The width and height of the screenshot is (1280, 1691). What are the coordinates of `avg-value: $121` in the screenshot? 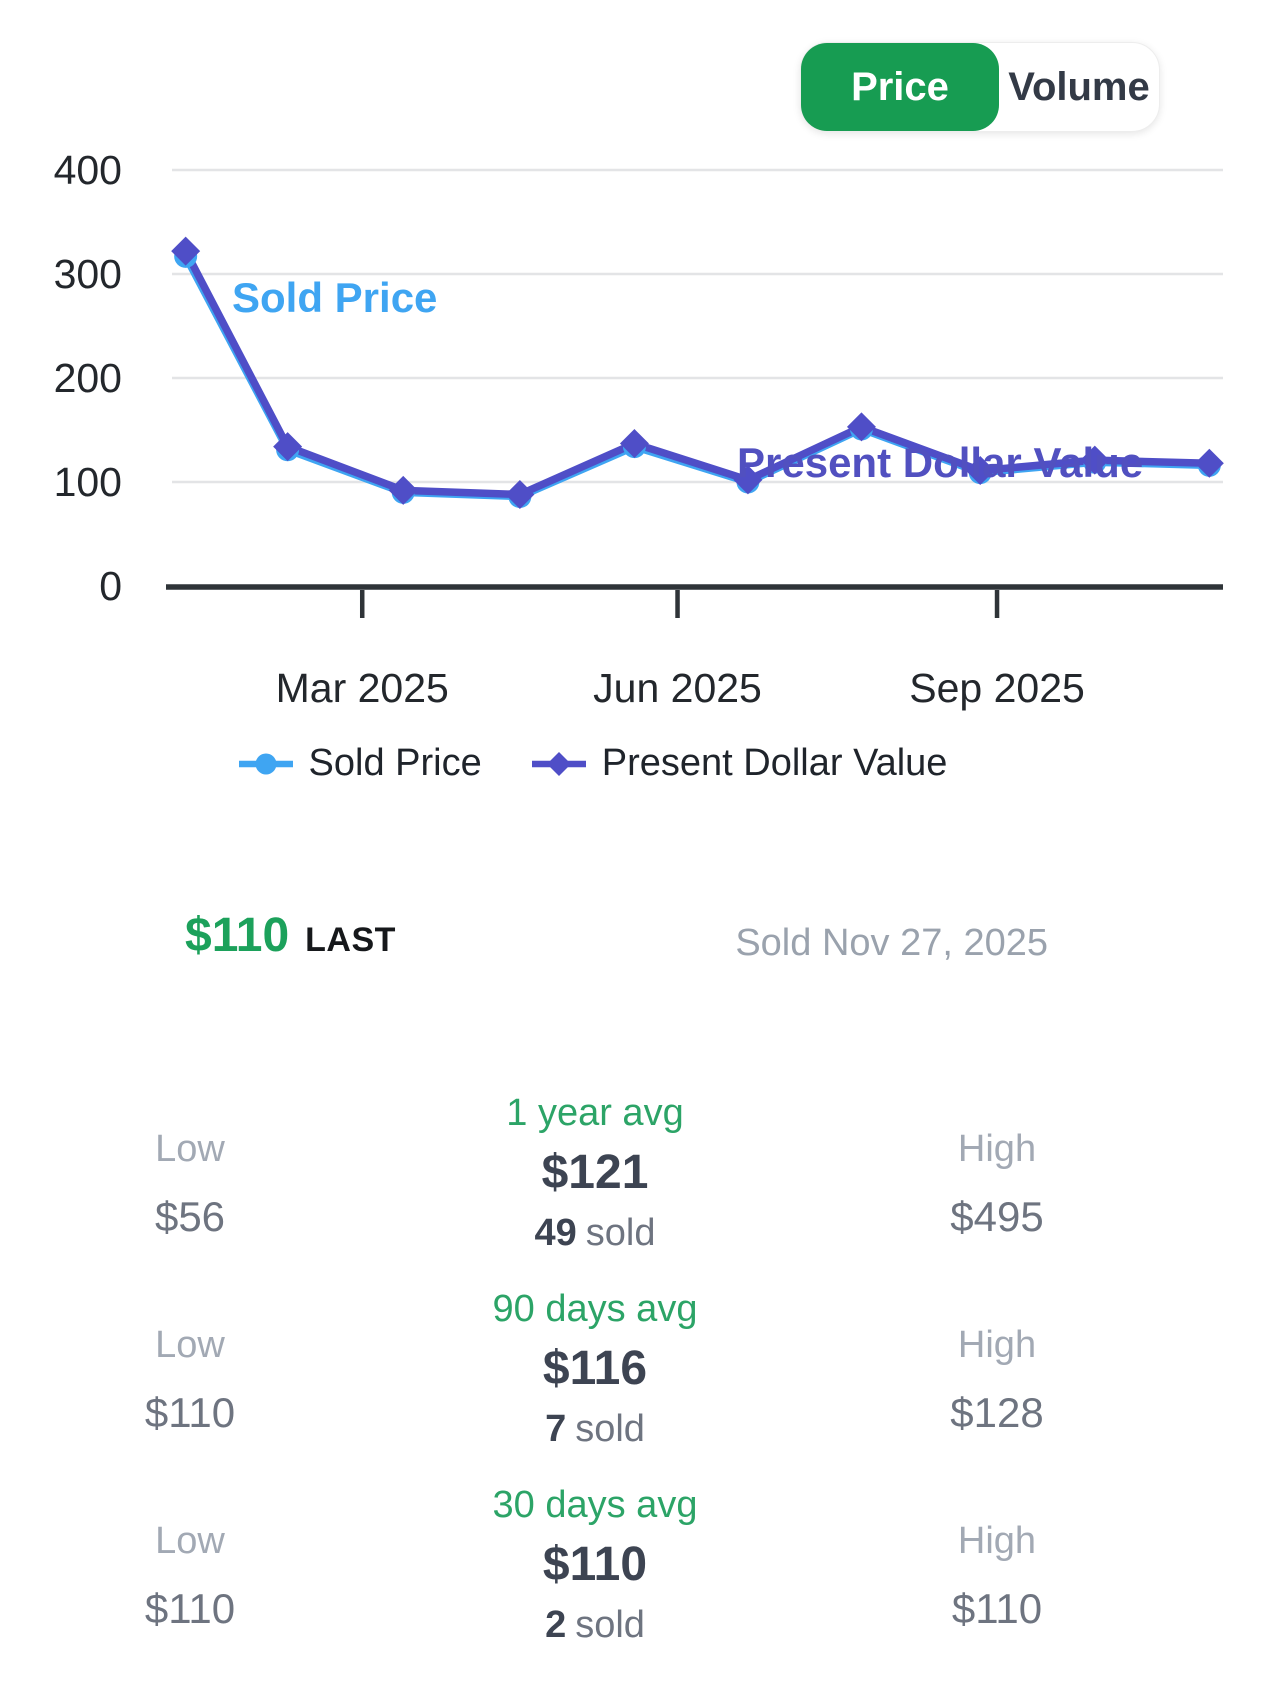 It's located at (595, 1172).